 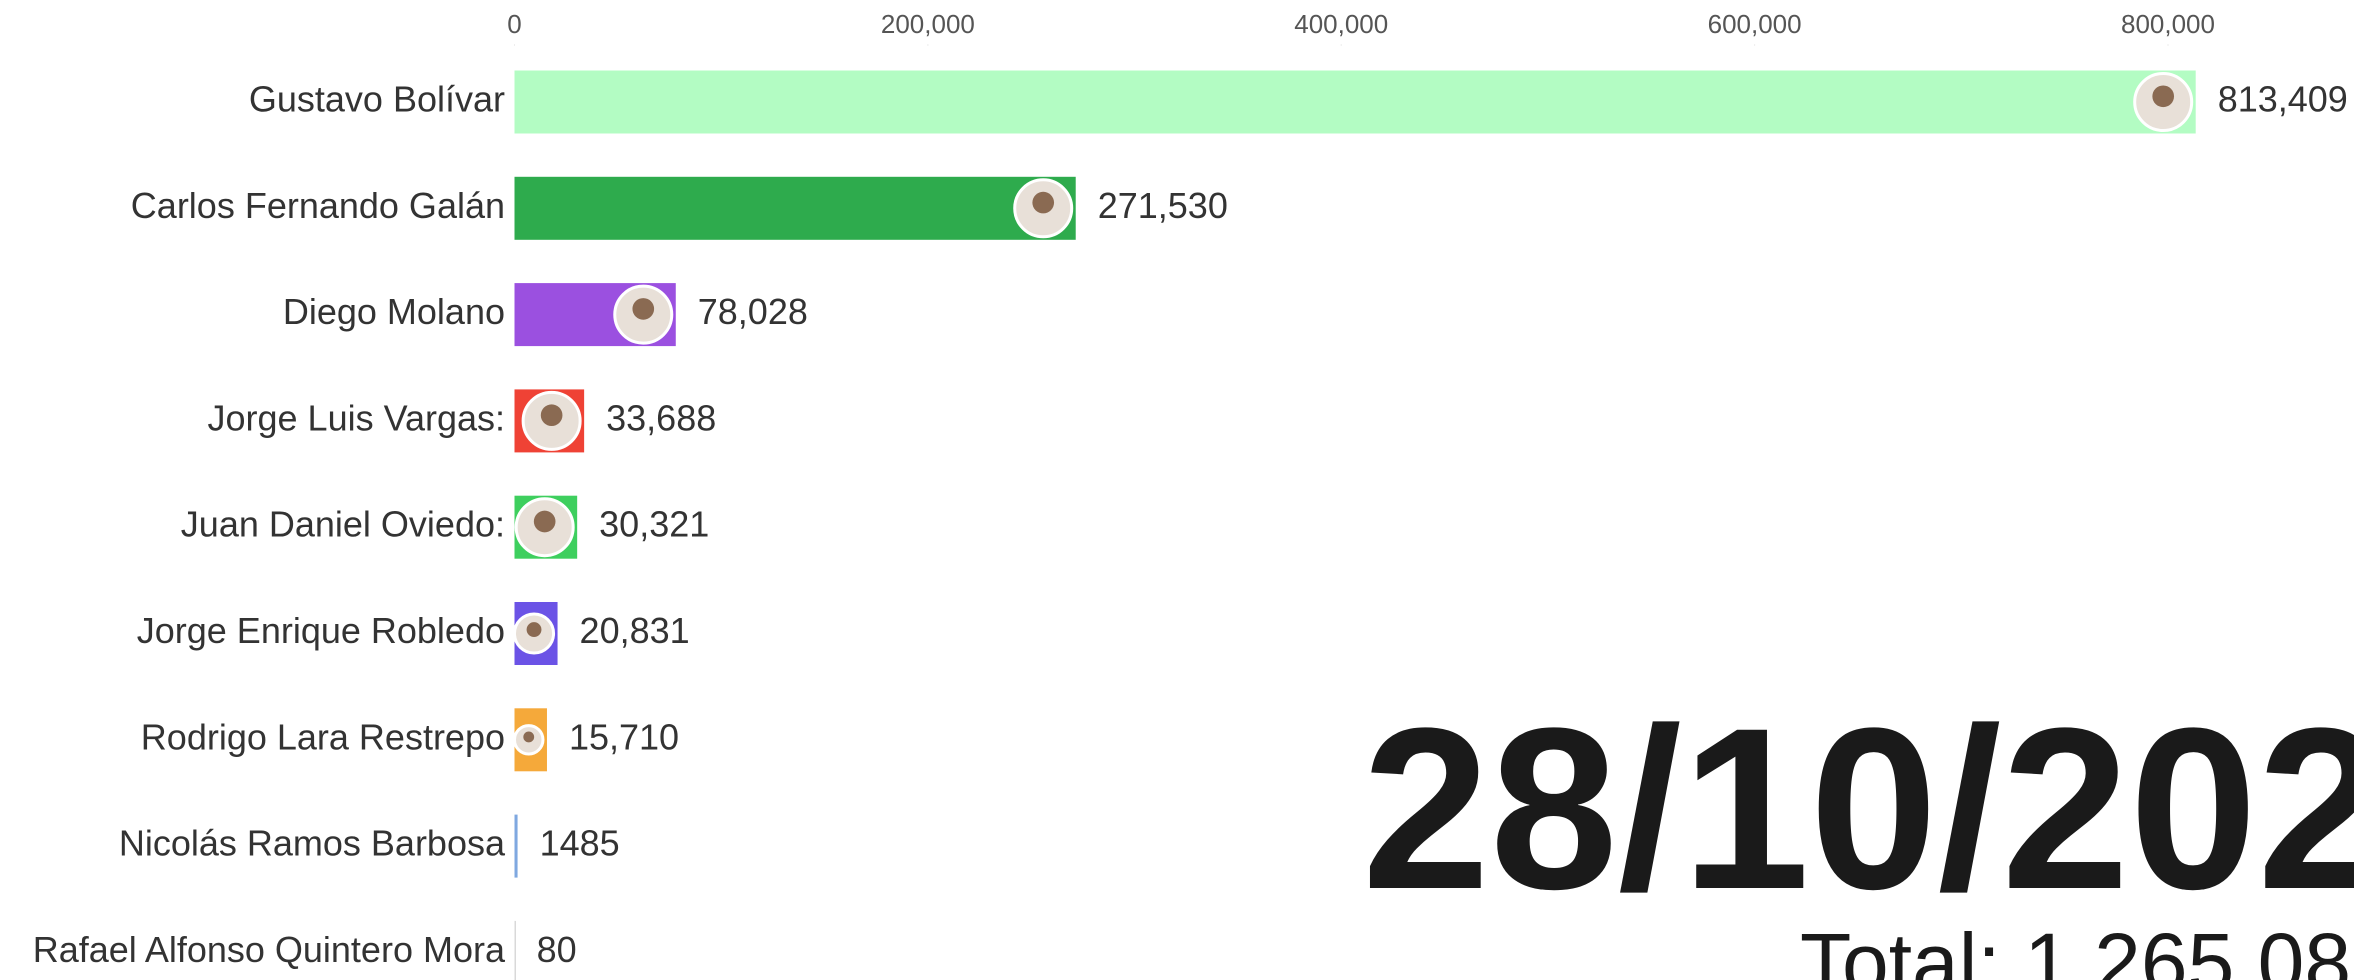 I want to click on category-label: Juan Daniel Oviedo:, so click(x=343, y=524).